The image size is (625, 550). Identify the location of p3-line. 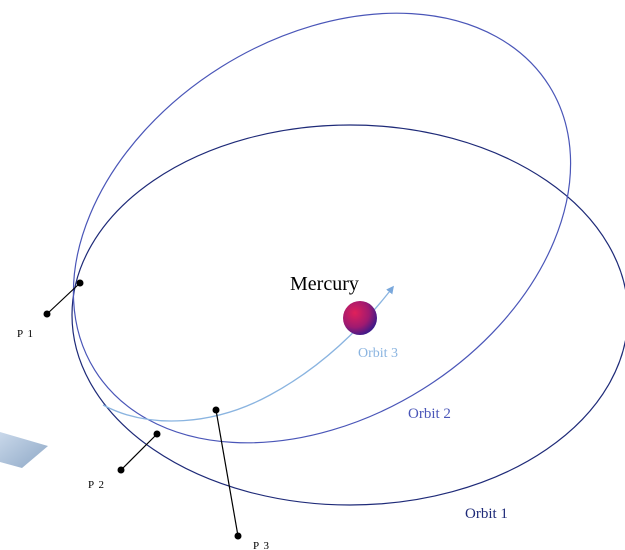
(227, 473).